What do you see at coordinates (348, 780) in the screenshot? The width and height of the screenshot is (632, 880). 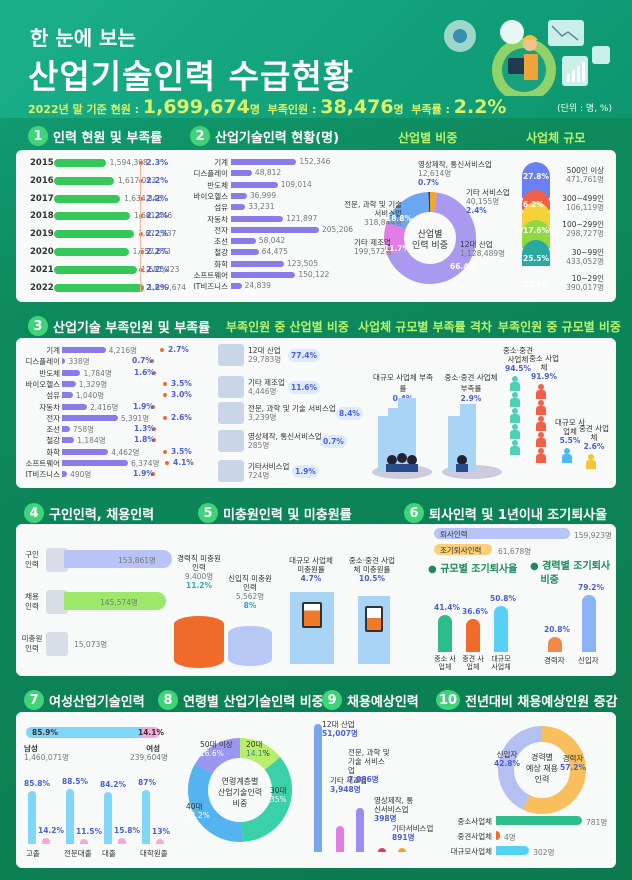 I see `label-text: 기타 제조업` at bounding box center [348, 780].